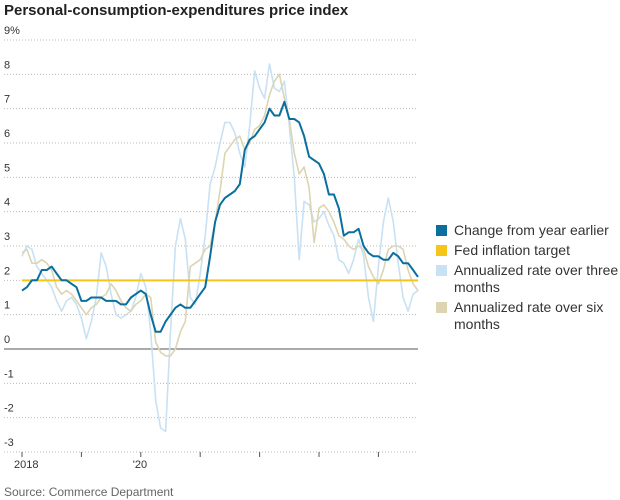 This screenshot has width=620, height=500. Describe the element at coordinates (89, 492) in the screenshot. I see `source-note: Source: Commerce Department` at that location.